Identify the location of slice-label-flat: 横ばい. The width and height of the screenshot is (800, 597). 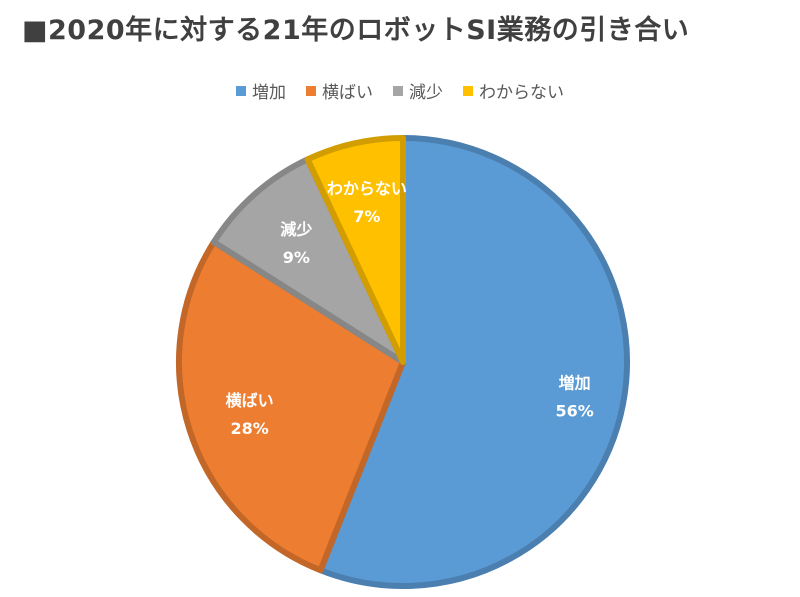
(250, 400).